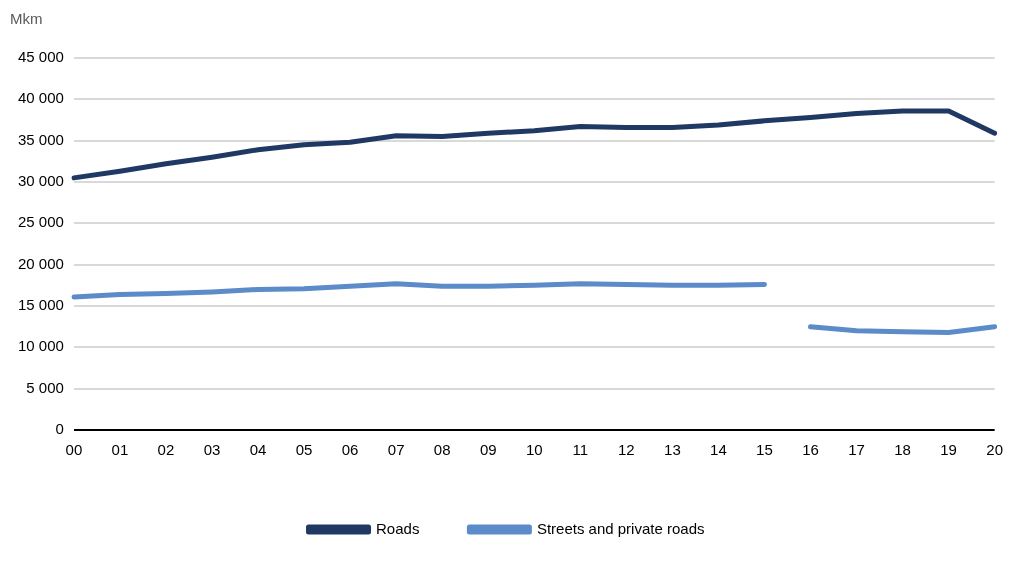 Image resolution: width=1023 pixels, height=565 pixels. What do you see at coordinates (764, 450) in the screenshot?
I see `x-tick-label: 15` at bounding box center [764, 450].